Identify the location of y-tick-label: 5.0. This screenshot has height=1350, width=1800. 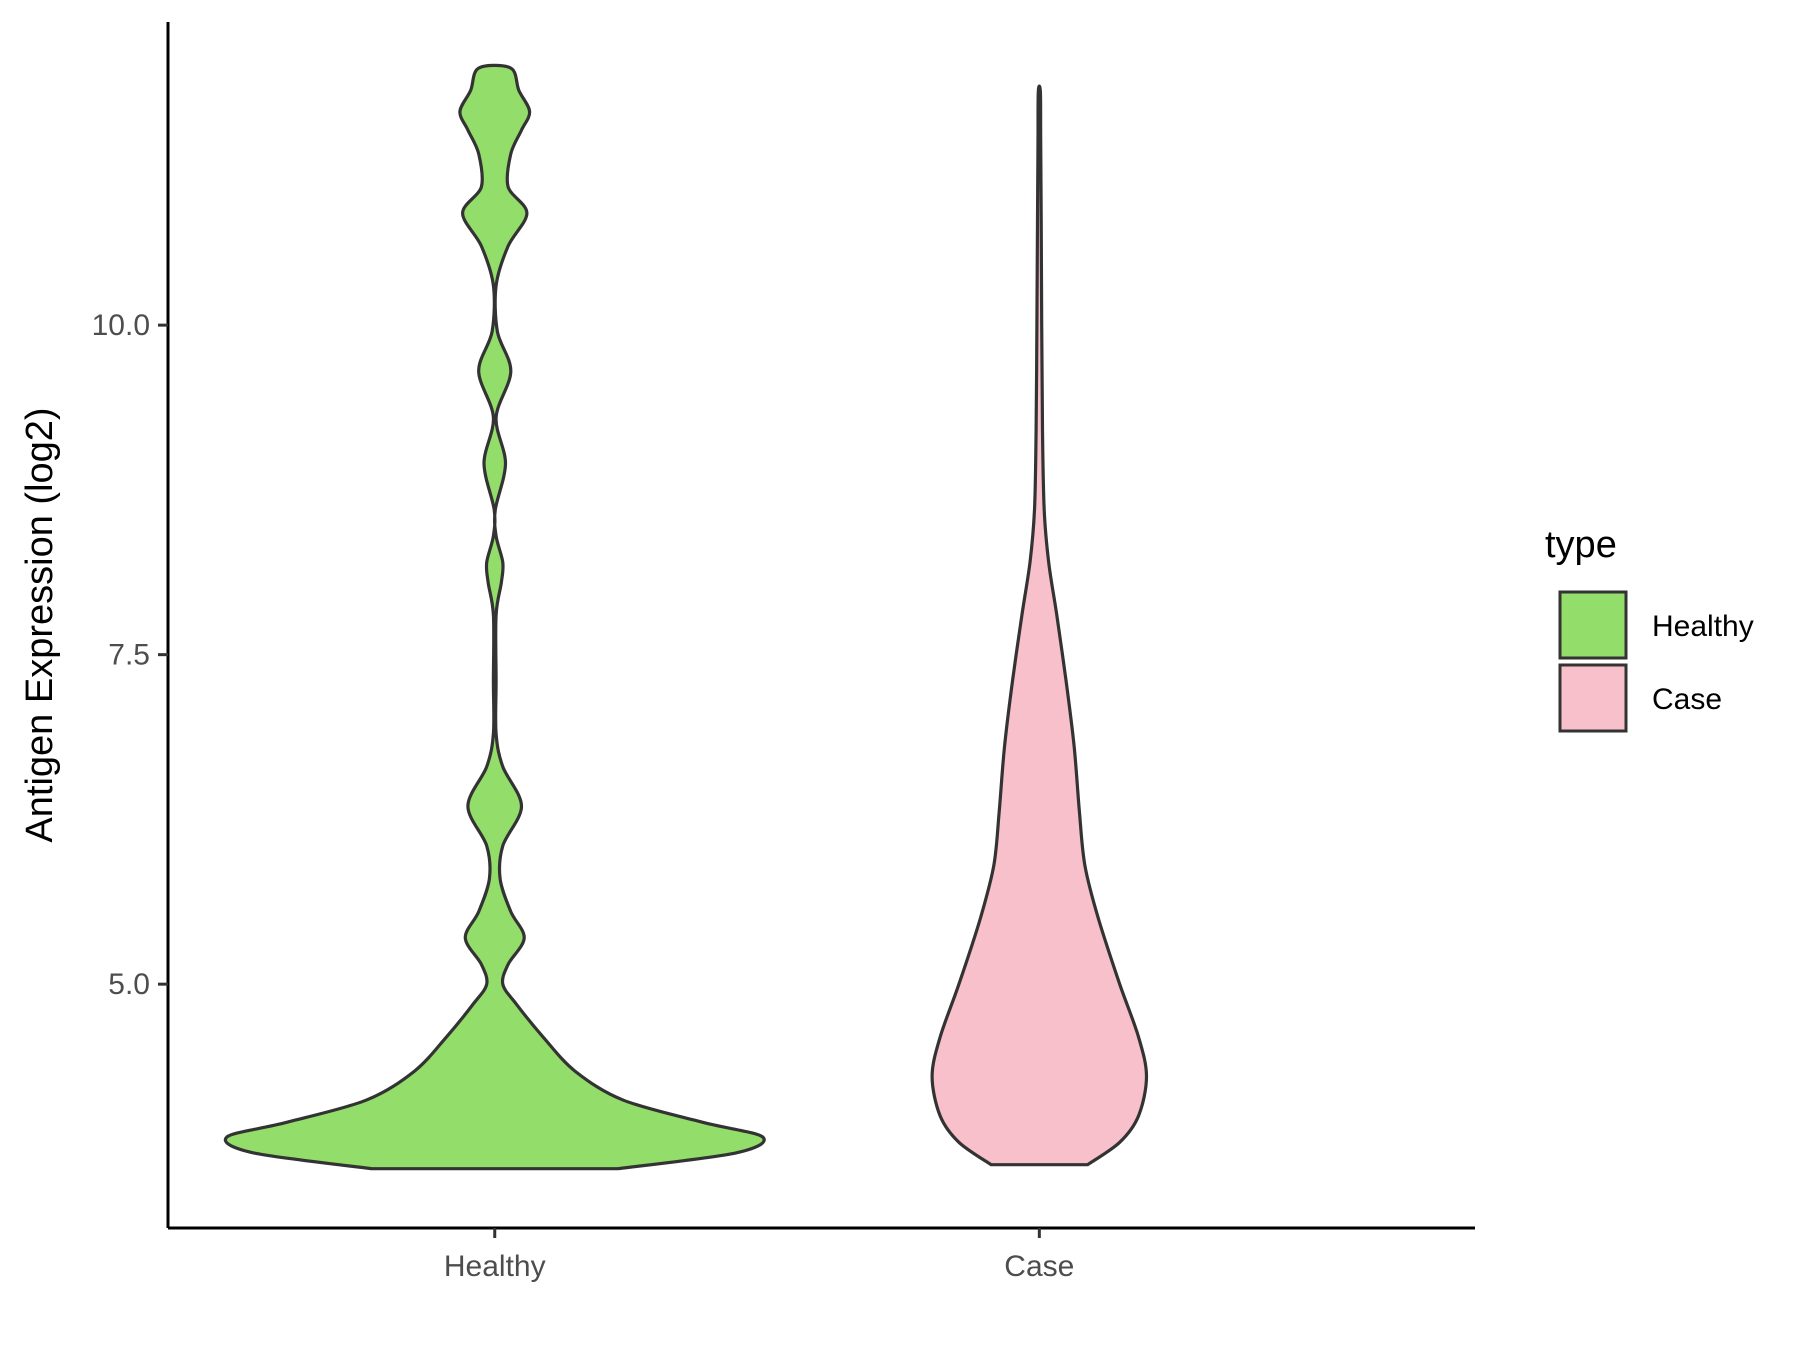
(129, 984).